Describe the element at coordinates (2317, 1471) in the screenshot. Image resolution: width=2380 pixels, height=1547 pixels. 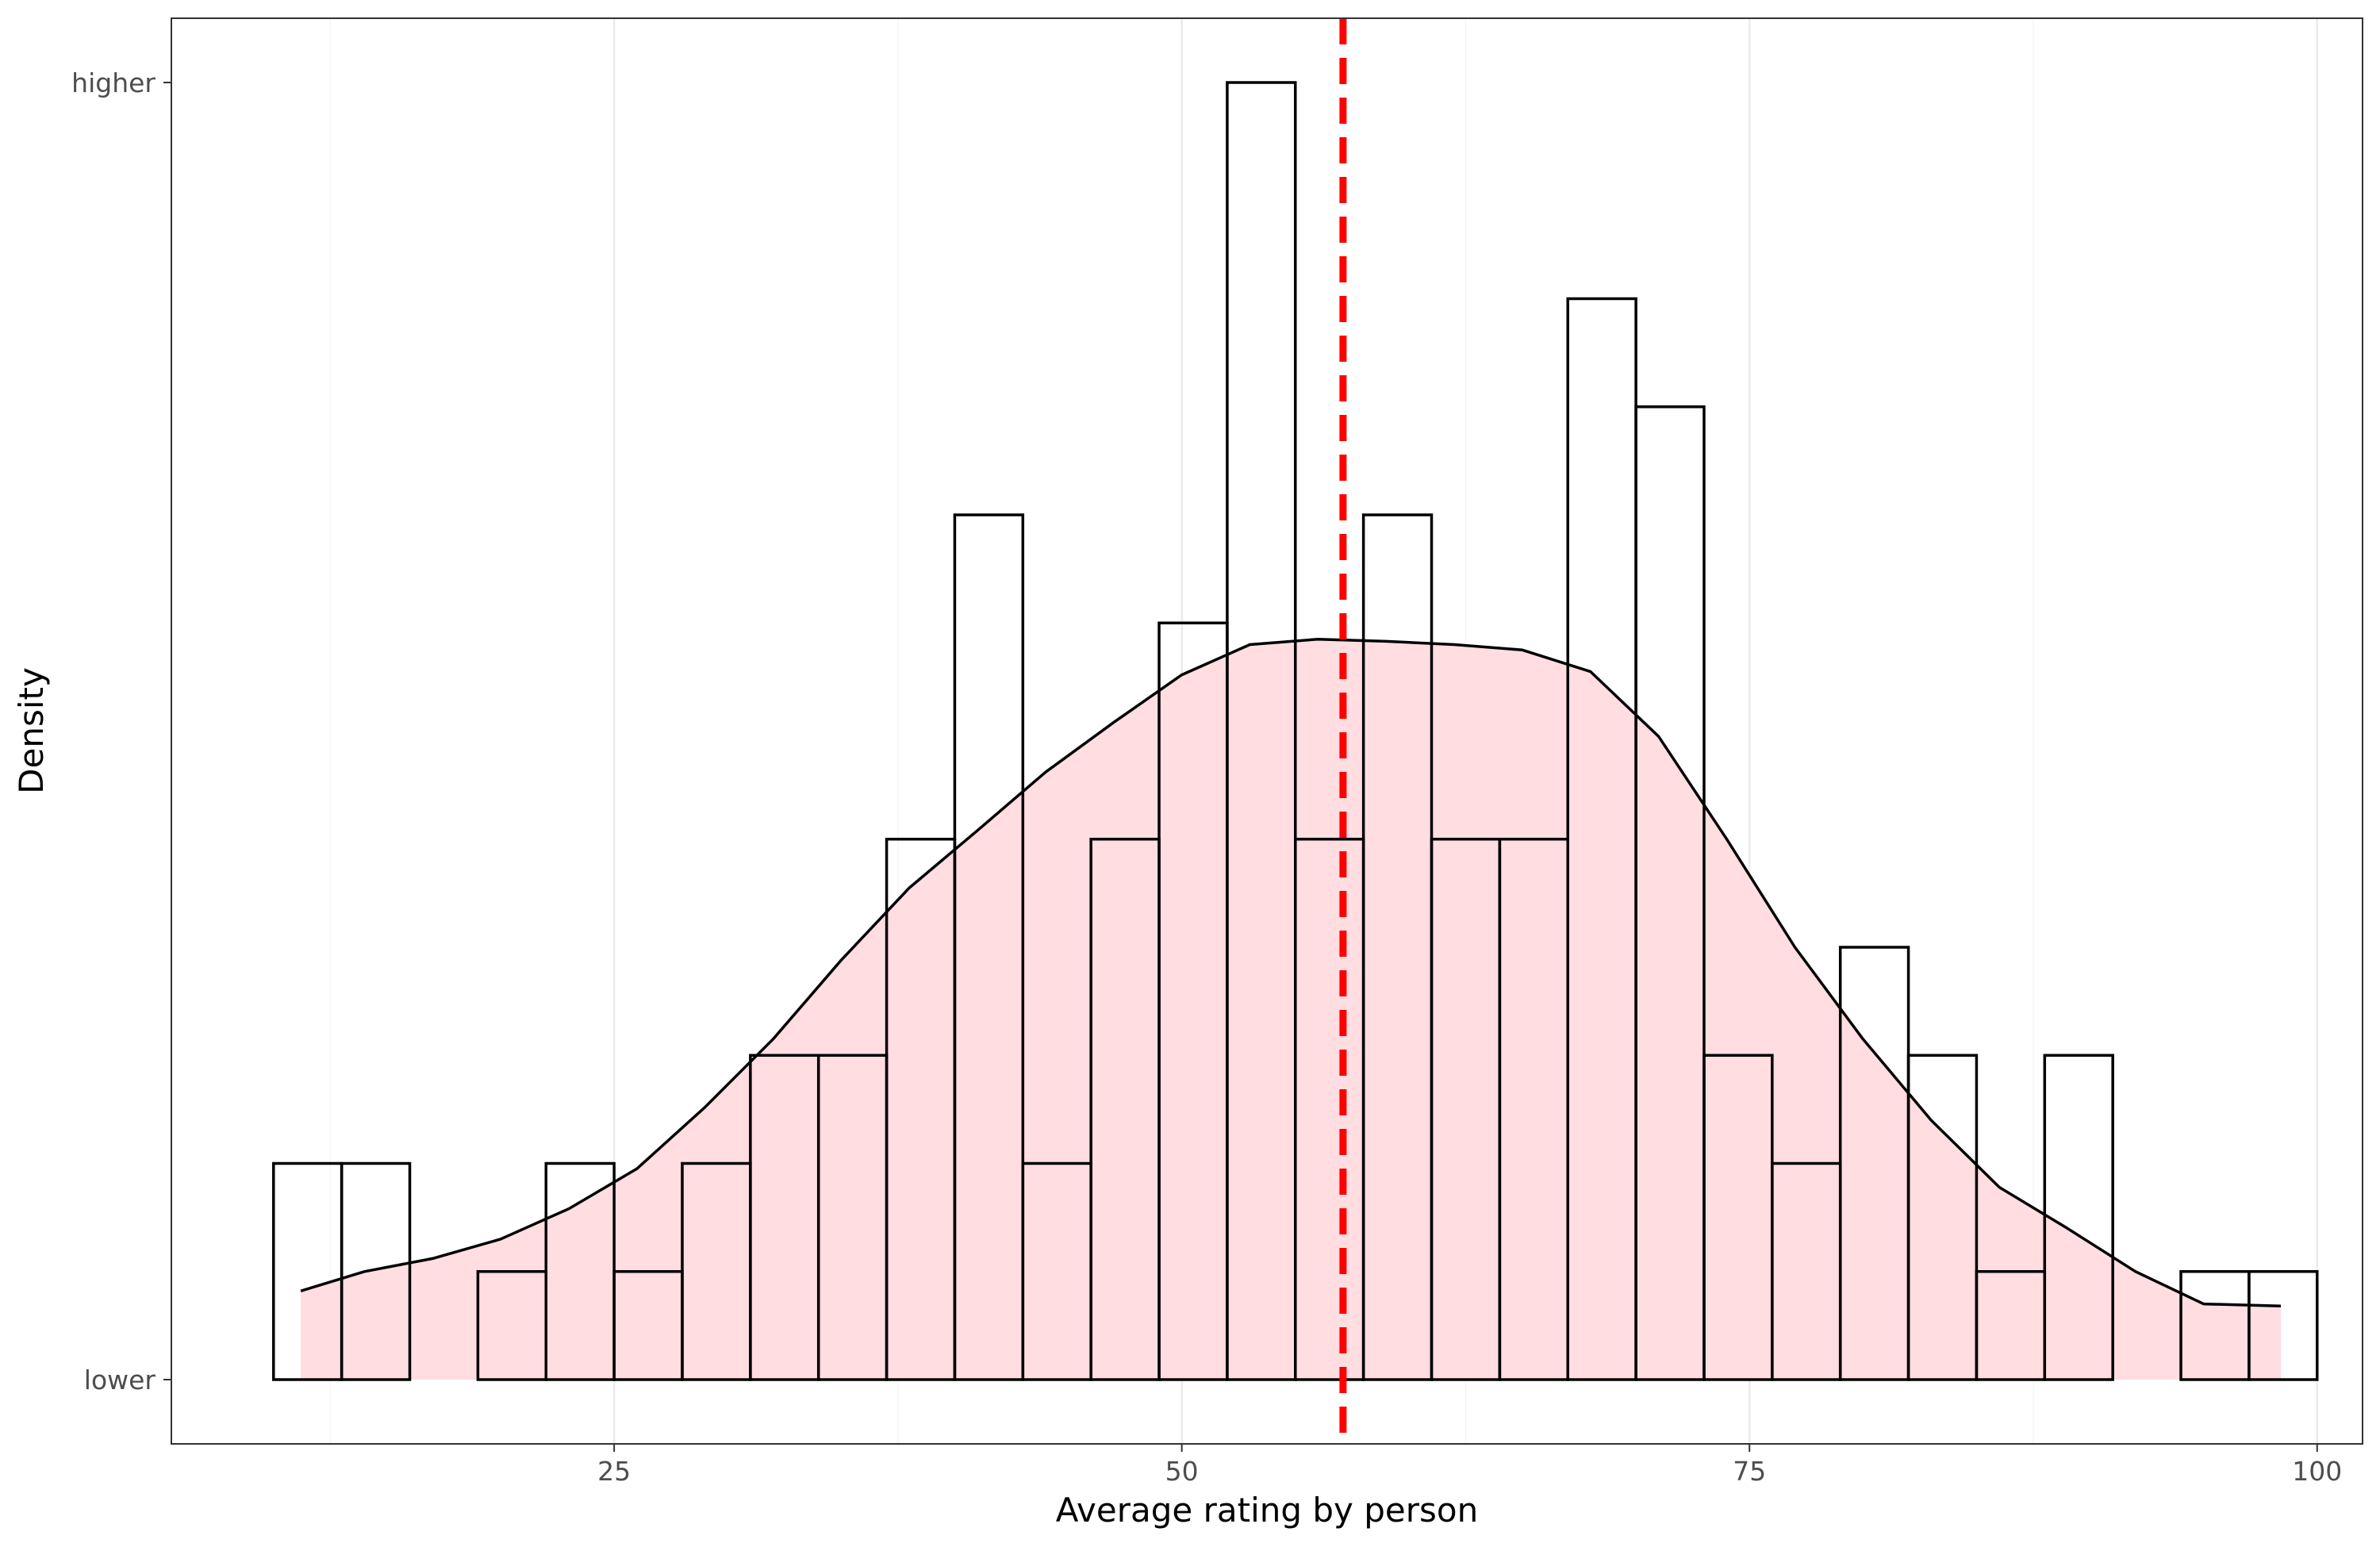
I see `x-tick-label: 100` at that location.